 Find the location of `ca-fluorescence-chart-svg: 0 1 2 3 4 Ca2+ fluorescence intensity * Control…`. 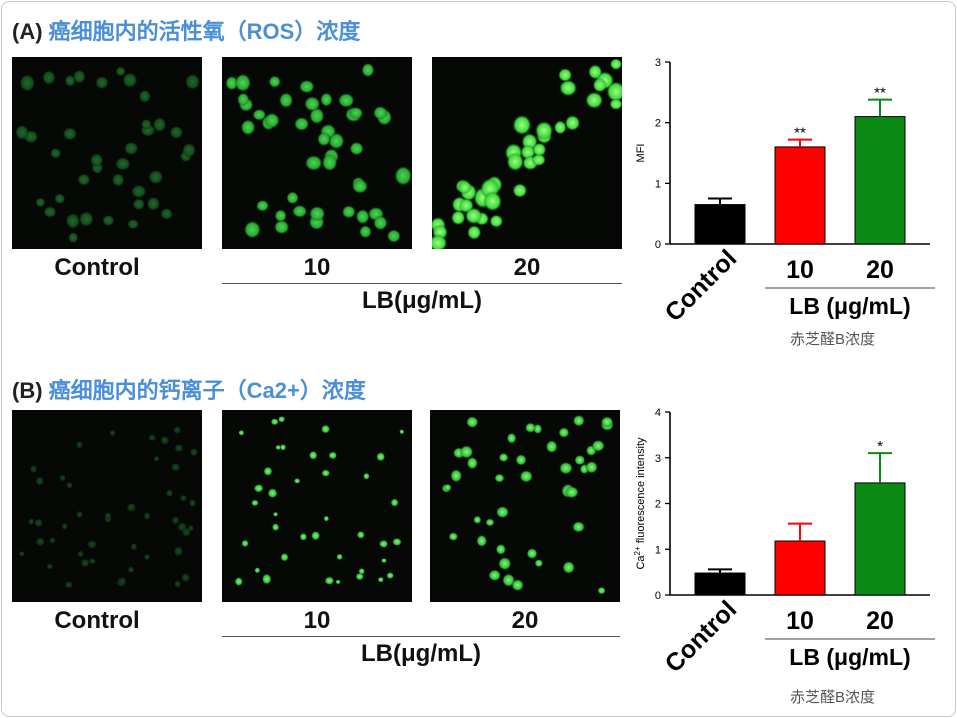

ca-fluorescence-chart-svg: 0 1 2 3 4 Ca2+ fluorescence intensity * Control… is located at coordinates (784, 542).